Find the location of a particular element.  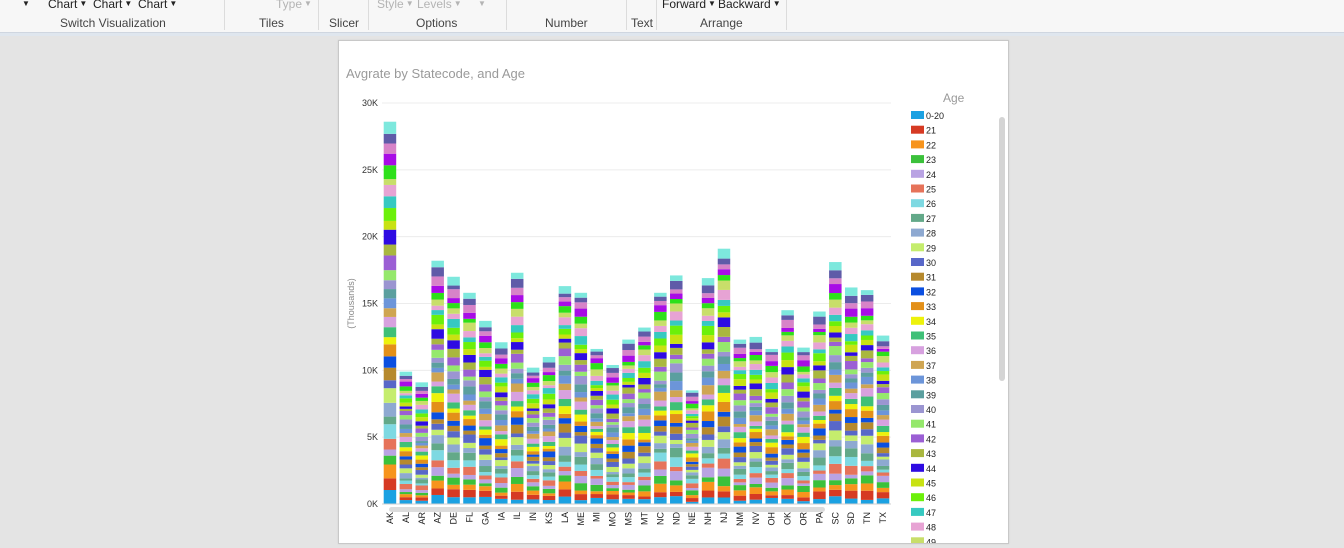

legend-label: 49 is located at coordinates (931, 540).